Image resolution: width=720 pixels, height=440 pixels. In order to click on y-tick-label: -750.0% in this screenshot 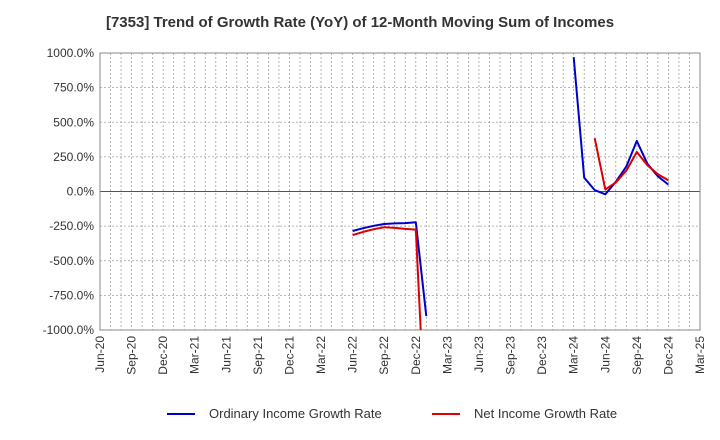, I will do `click(71, 295)`.